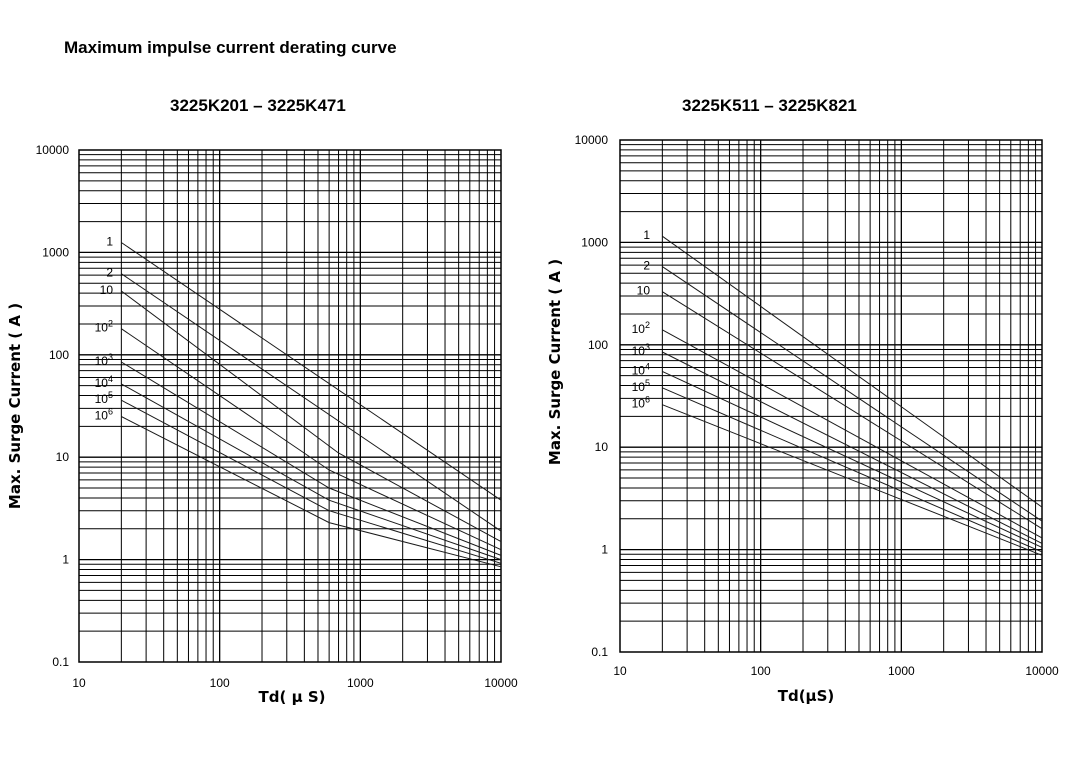 Image resolution: width=1090 pixels, height=758 pixels. Describe the element at coordinates (258, 105) in the screenshot. I see `chart-title-left: 3225K201 – 3225K471` at that location.